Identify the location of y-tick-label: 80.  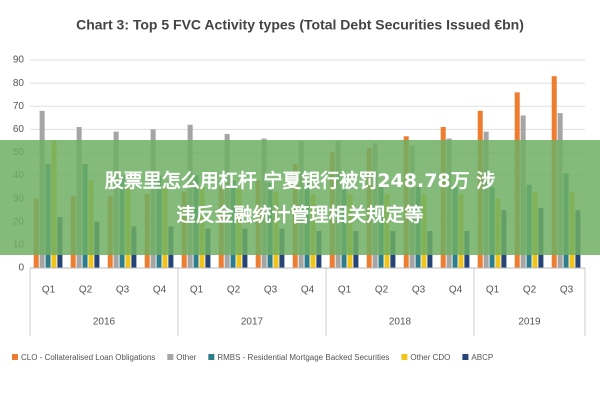
(19, 83).